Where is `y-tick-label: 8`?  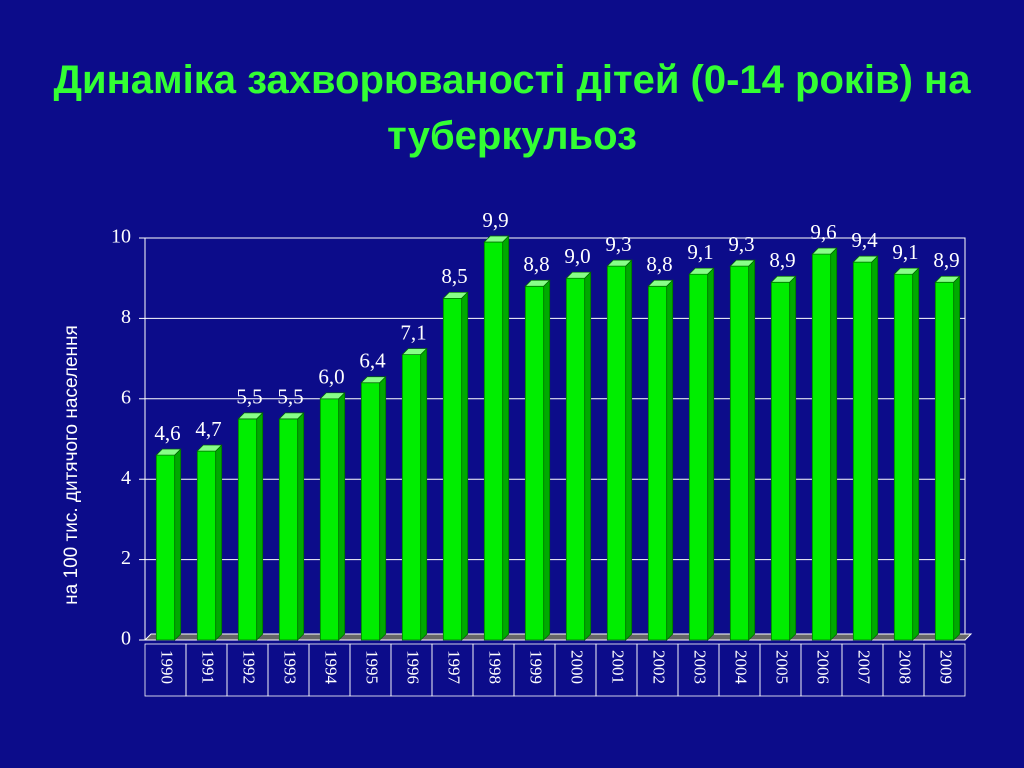 y-tick-label: 8 is located at coordinates (126, 317).